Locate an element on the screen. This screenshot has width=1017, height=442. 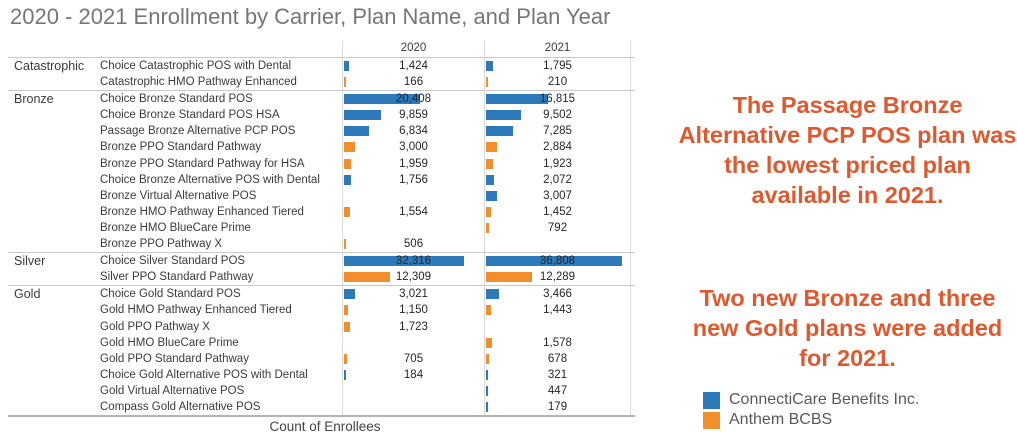
plan-name: Choice Gold Alternative POS with Dental is located at coordinates (204, 374).